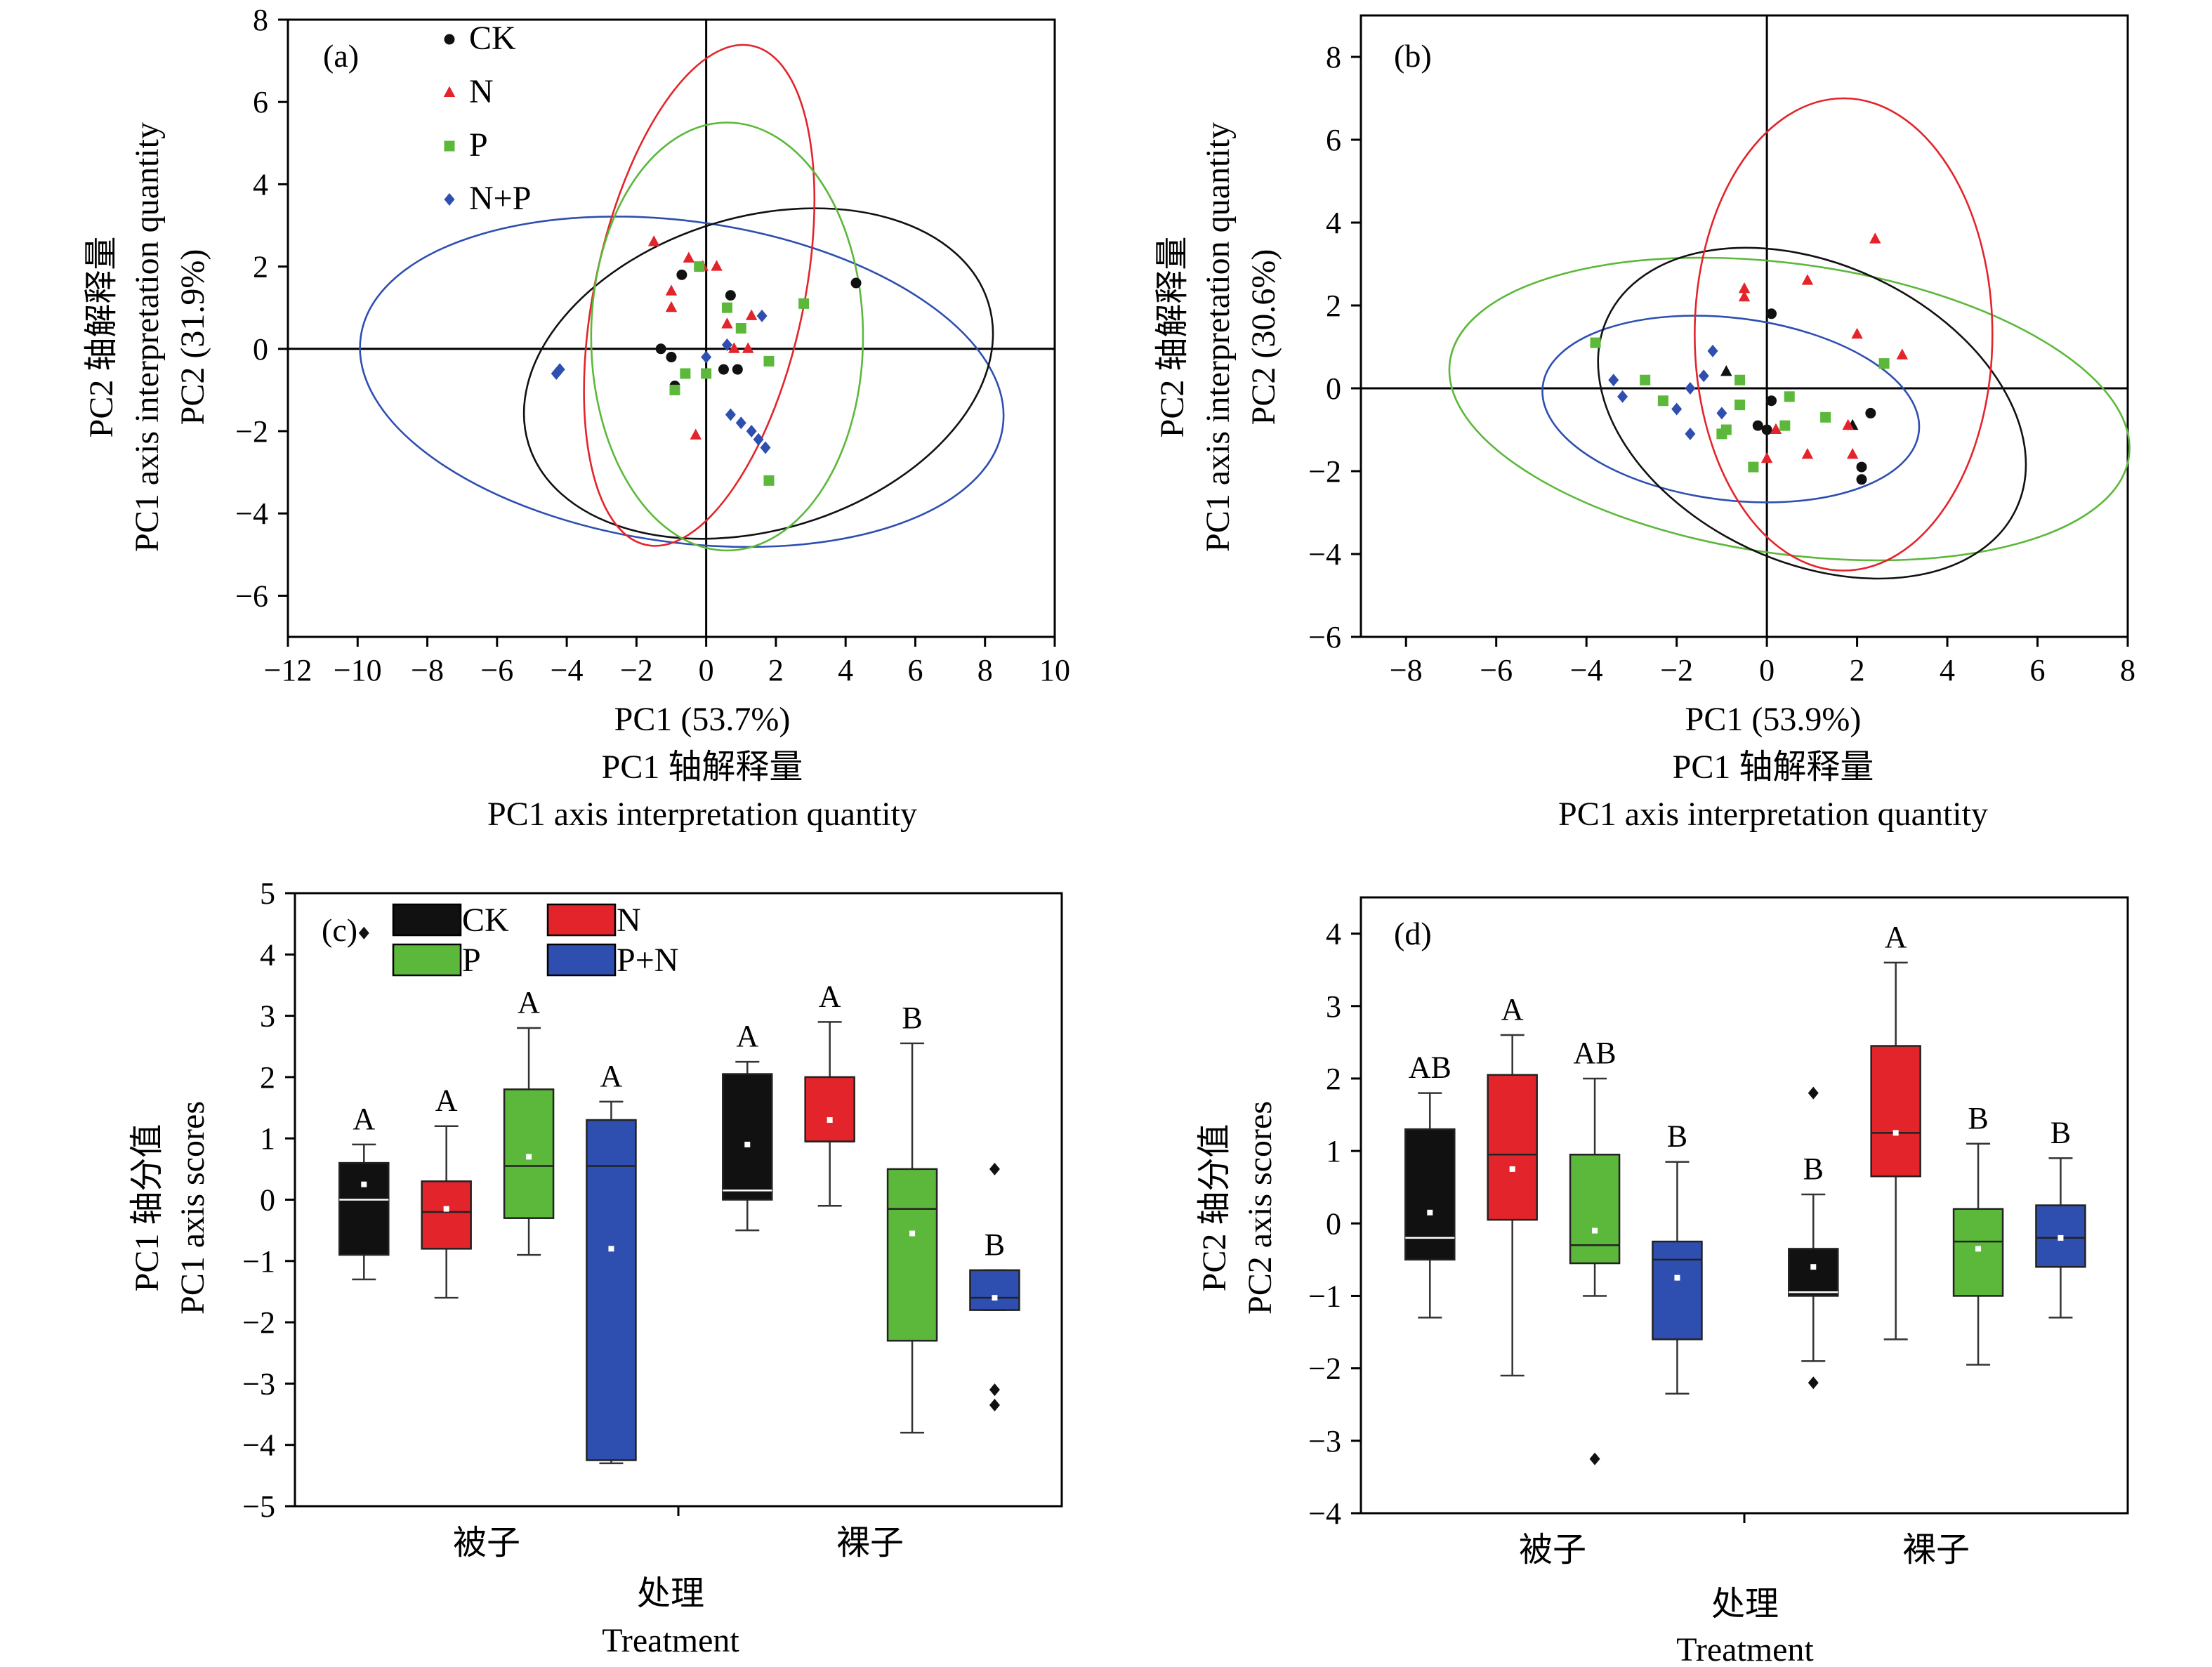  I want to click on panel-a-legend: CK NP N+P, so click(487, 118).